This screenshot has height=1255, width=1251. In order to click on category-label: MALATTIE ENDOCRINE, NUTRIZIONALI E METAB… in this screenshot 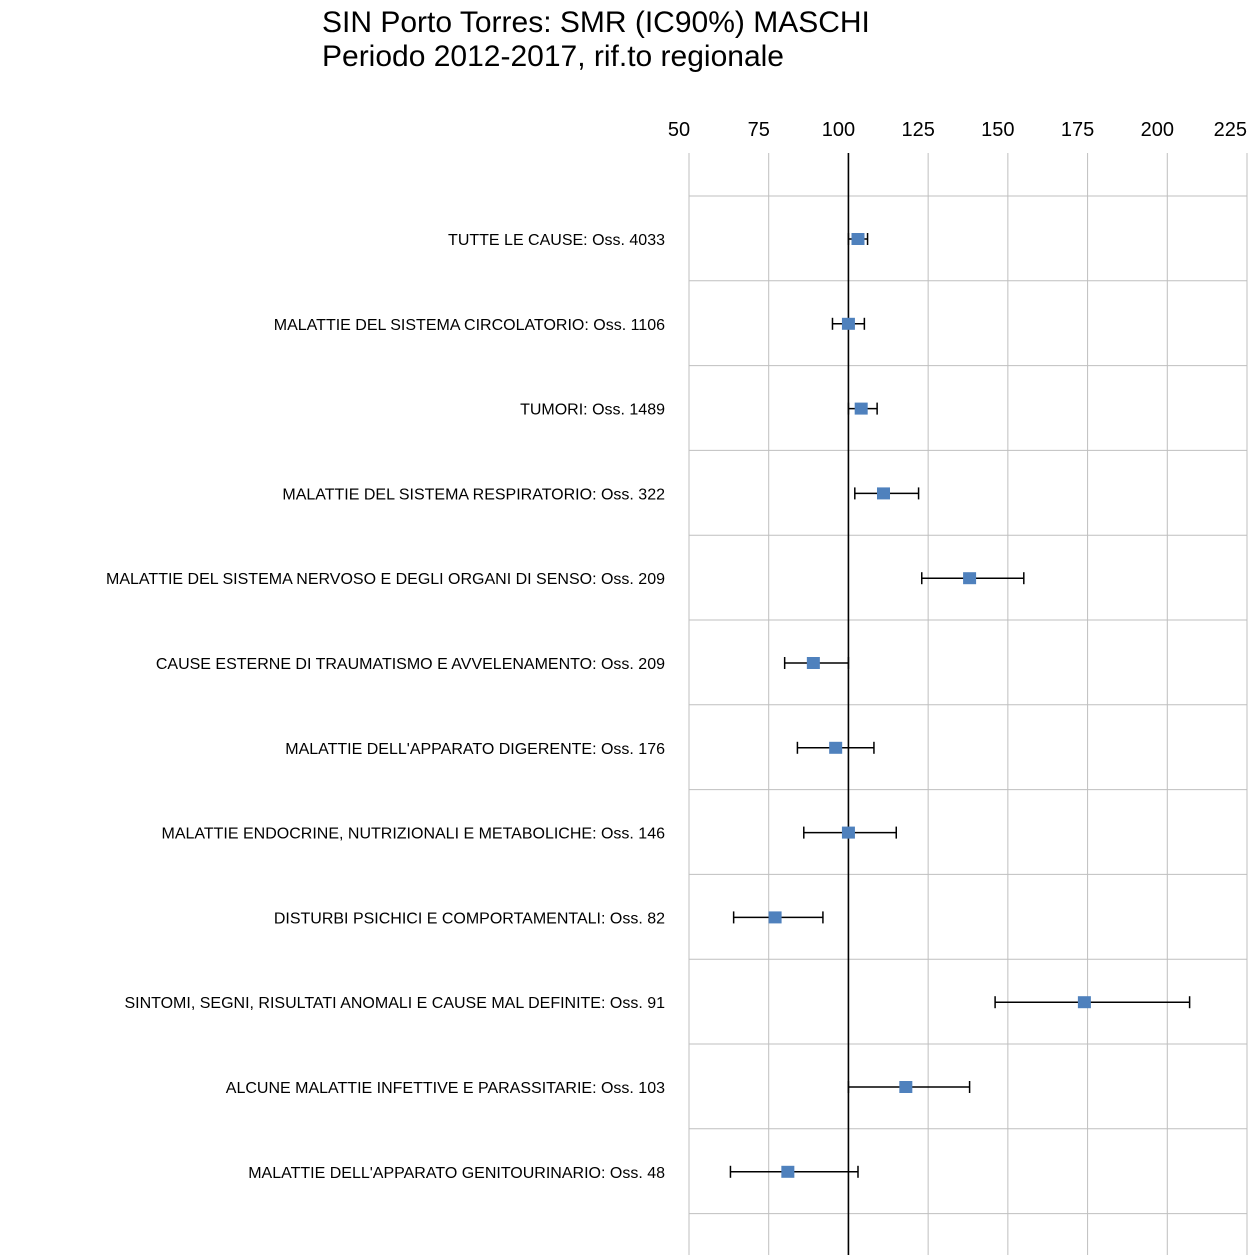, I will do `click(414, 834)`.